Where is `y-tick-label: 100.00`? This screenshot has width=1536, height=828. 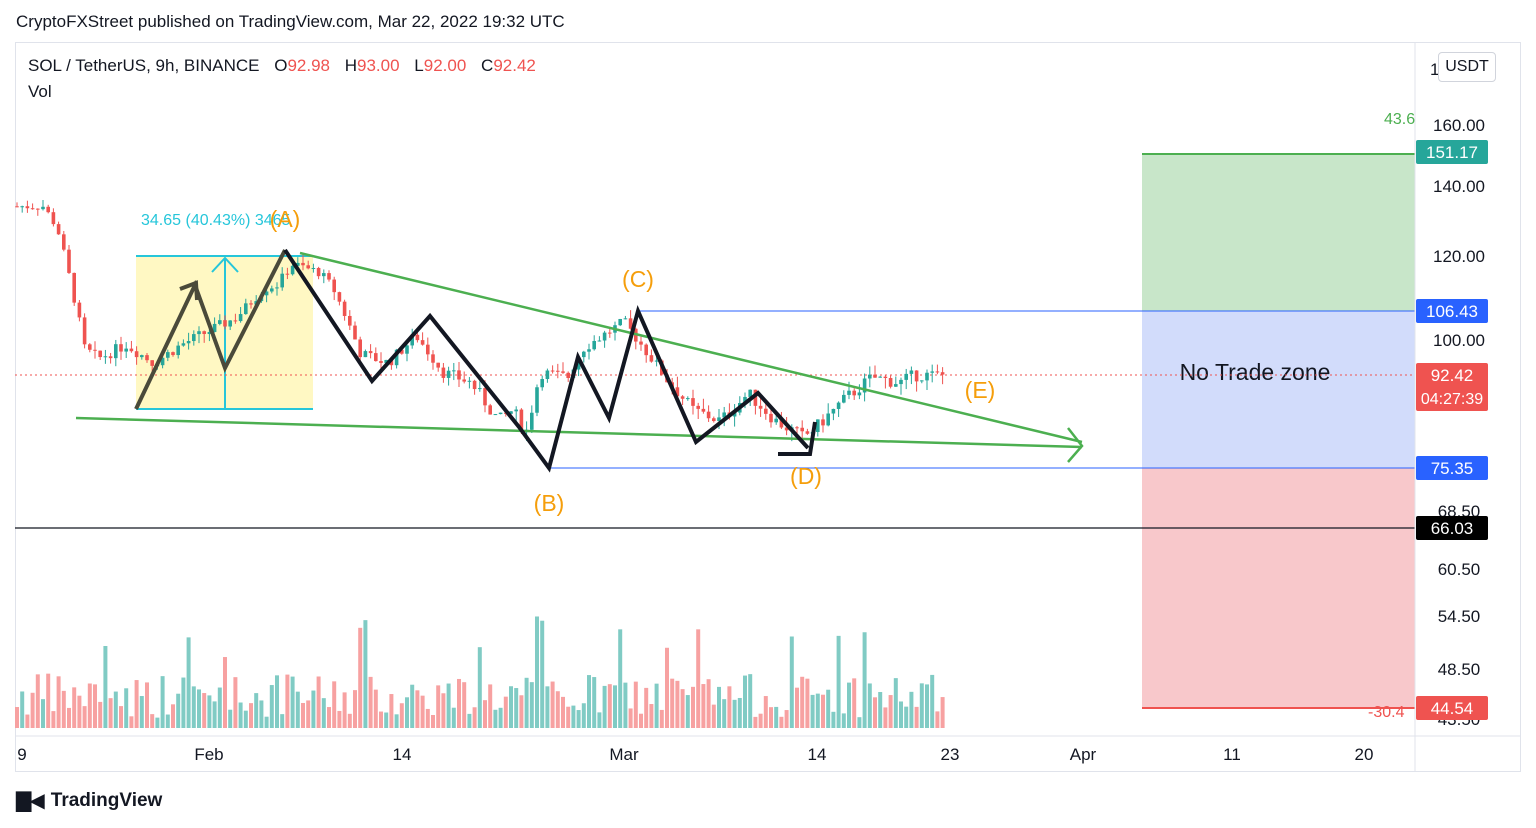 y-tick-label: 100.00 is located at coordinates (1459, 340).